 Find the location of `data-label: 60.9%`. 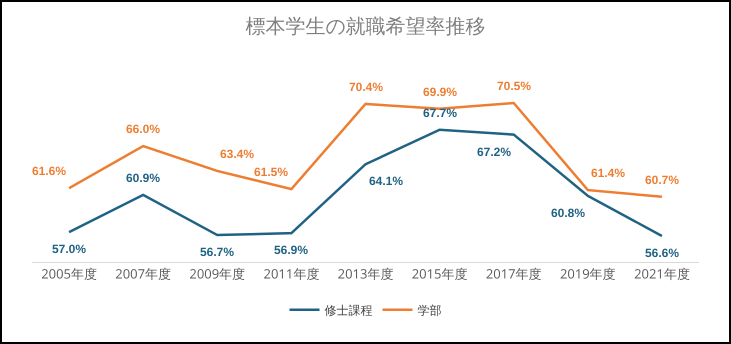

data-label: 60.9% is located at coordinates (143, 178).